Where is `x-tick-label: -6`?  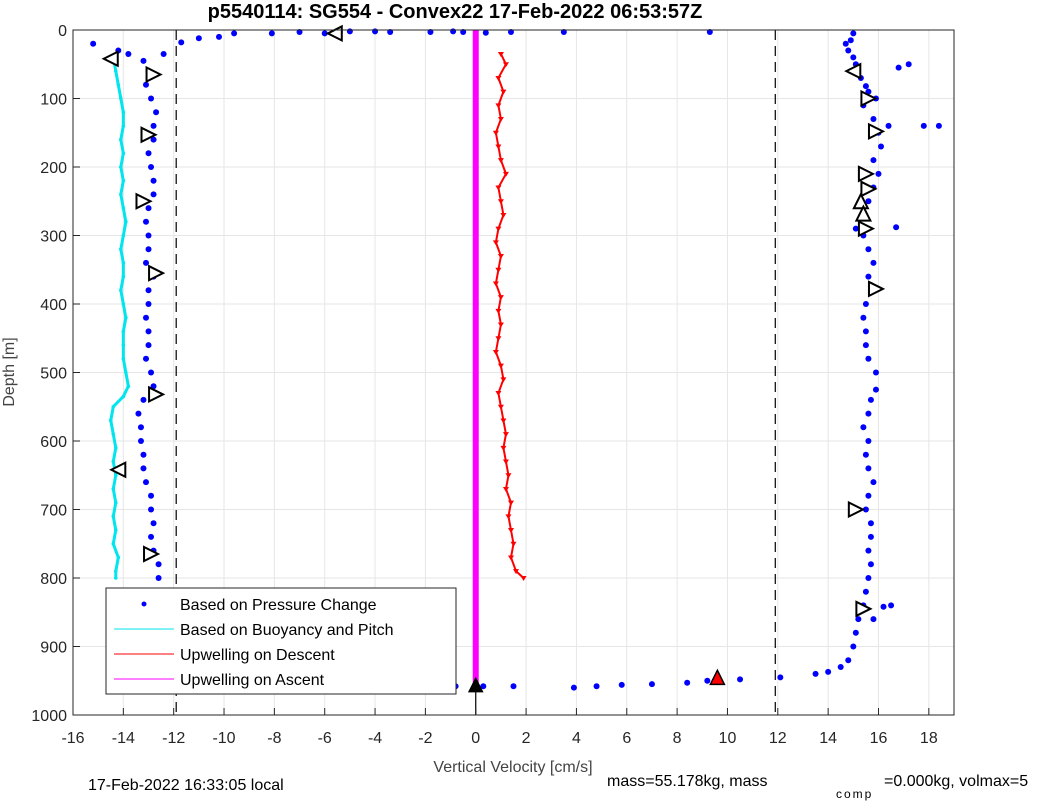
x-tick-label: -6 is located at coordinates (325, 738).